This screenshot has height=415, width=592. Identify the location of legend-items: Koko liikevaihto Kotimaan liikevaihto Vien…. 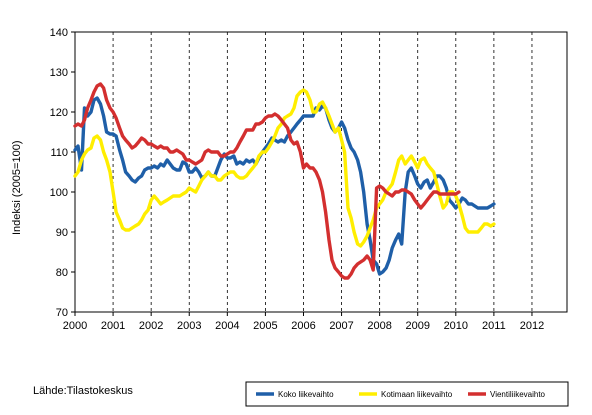
(401, 394).